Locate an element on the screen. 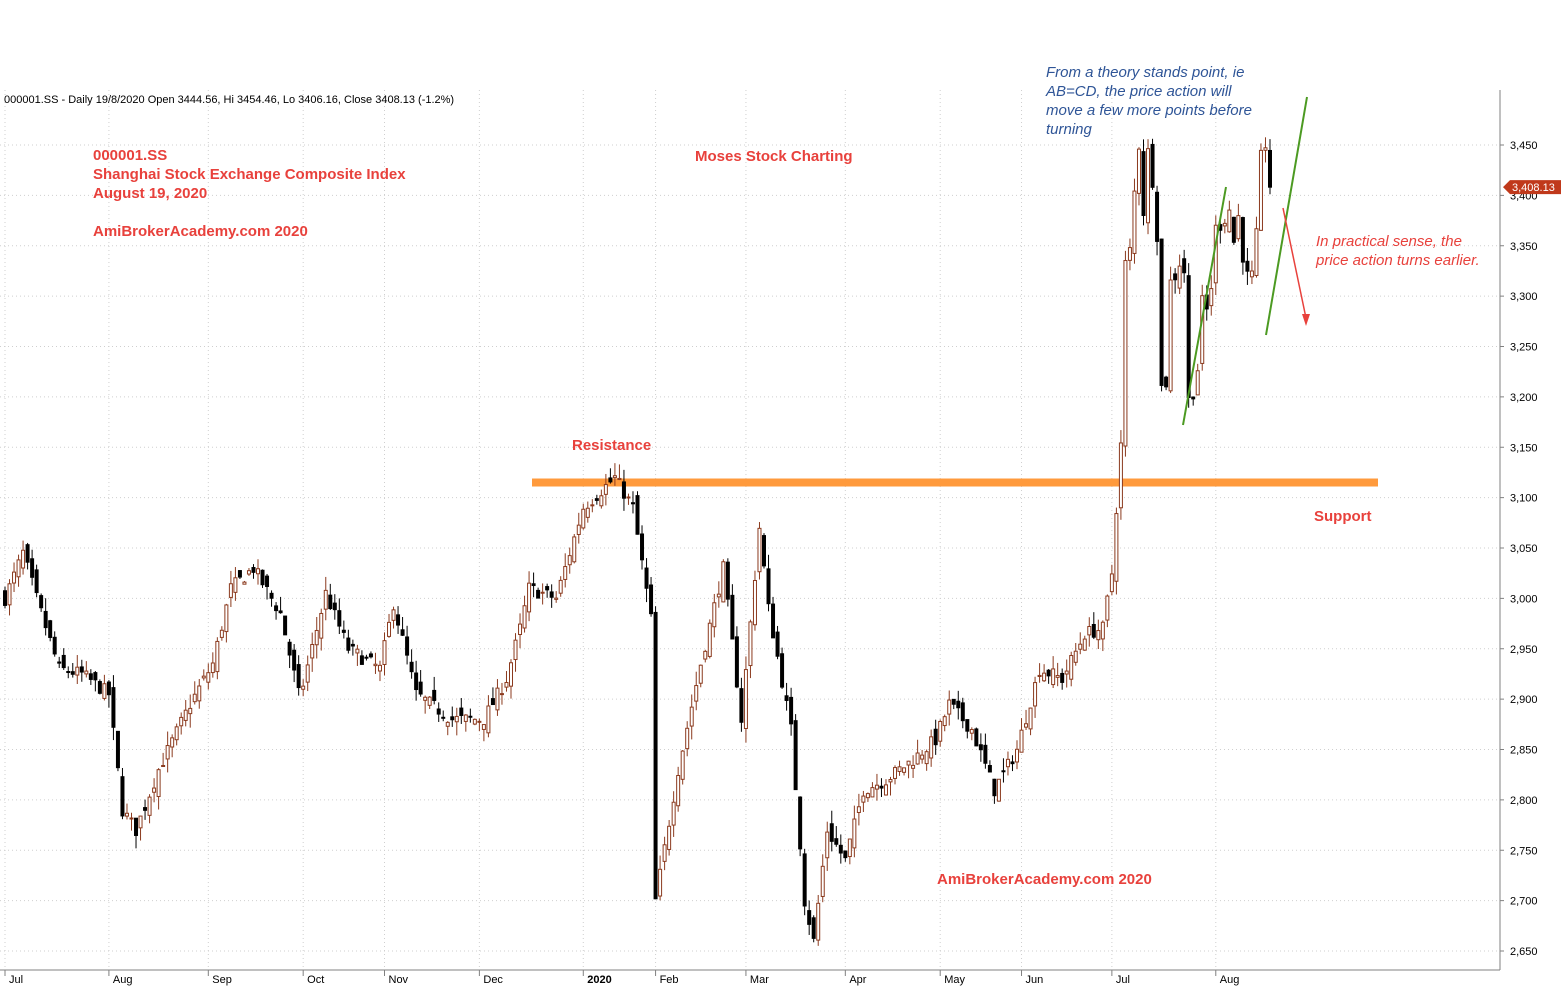 This screenshot has width=1561, height=987. support-resistance-layer is located at coordinates (955, 482).